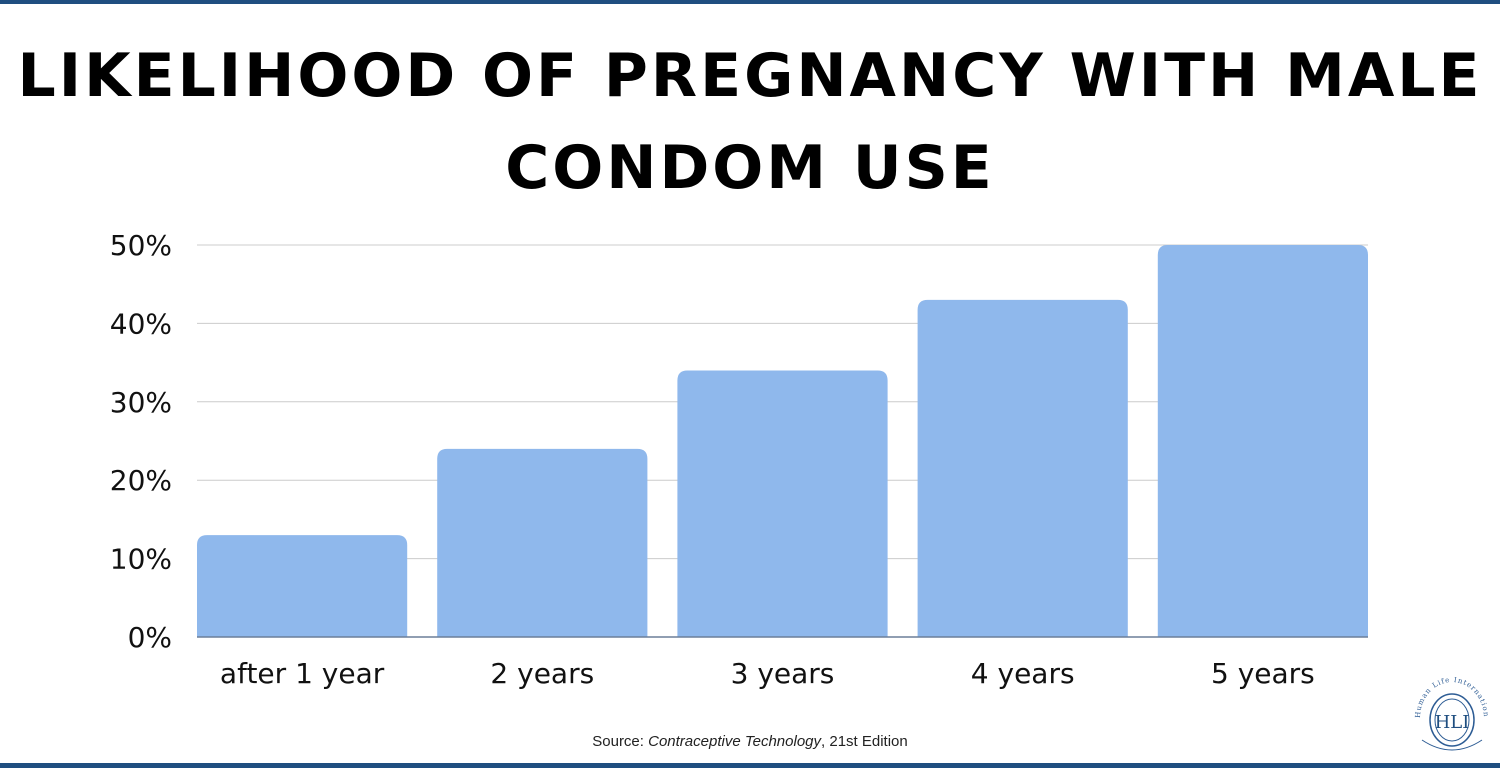  Describe the element at coordinates (735, 741) in the screenshot. I see `source-work: Contraceptive Technology` at that location.